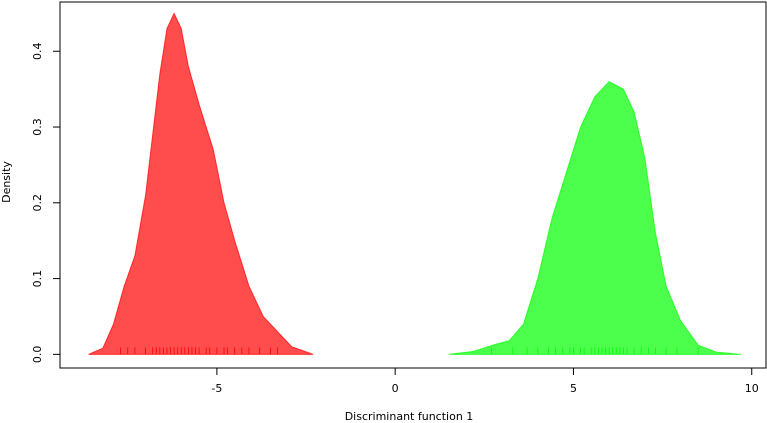 Image resolution: width=767 pixels, height=423 pixels. Describe the element at coordinates (37, 203) in the screenshot. I see `y-tick-label: 0.2` at that location.